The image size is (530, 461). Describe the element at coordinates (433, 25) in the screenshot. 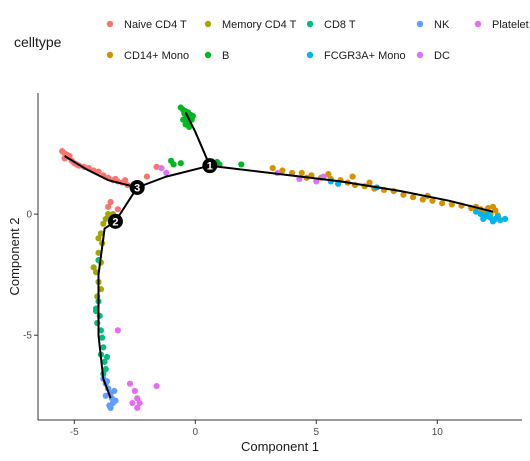

I see `legend-entry: NK` at that location.